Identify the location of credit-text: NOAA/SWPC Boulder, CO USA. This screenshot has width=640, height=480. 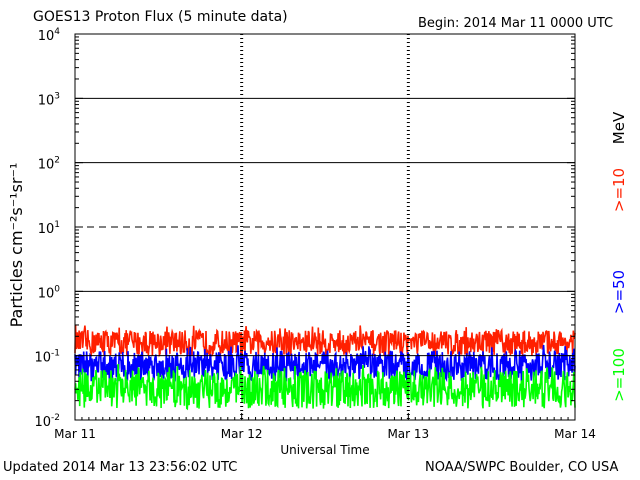
(522, 467).